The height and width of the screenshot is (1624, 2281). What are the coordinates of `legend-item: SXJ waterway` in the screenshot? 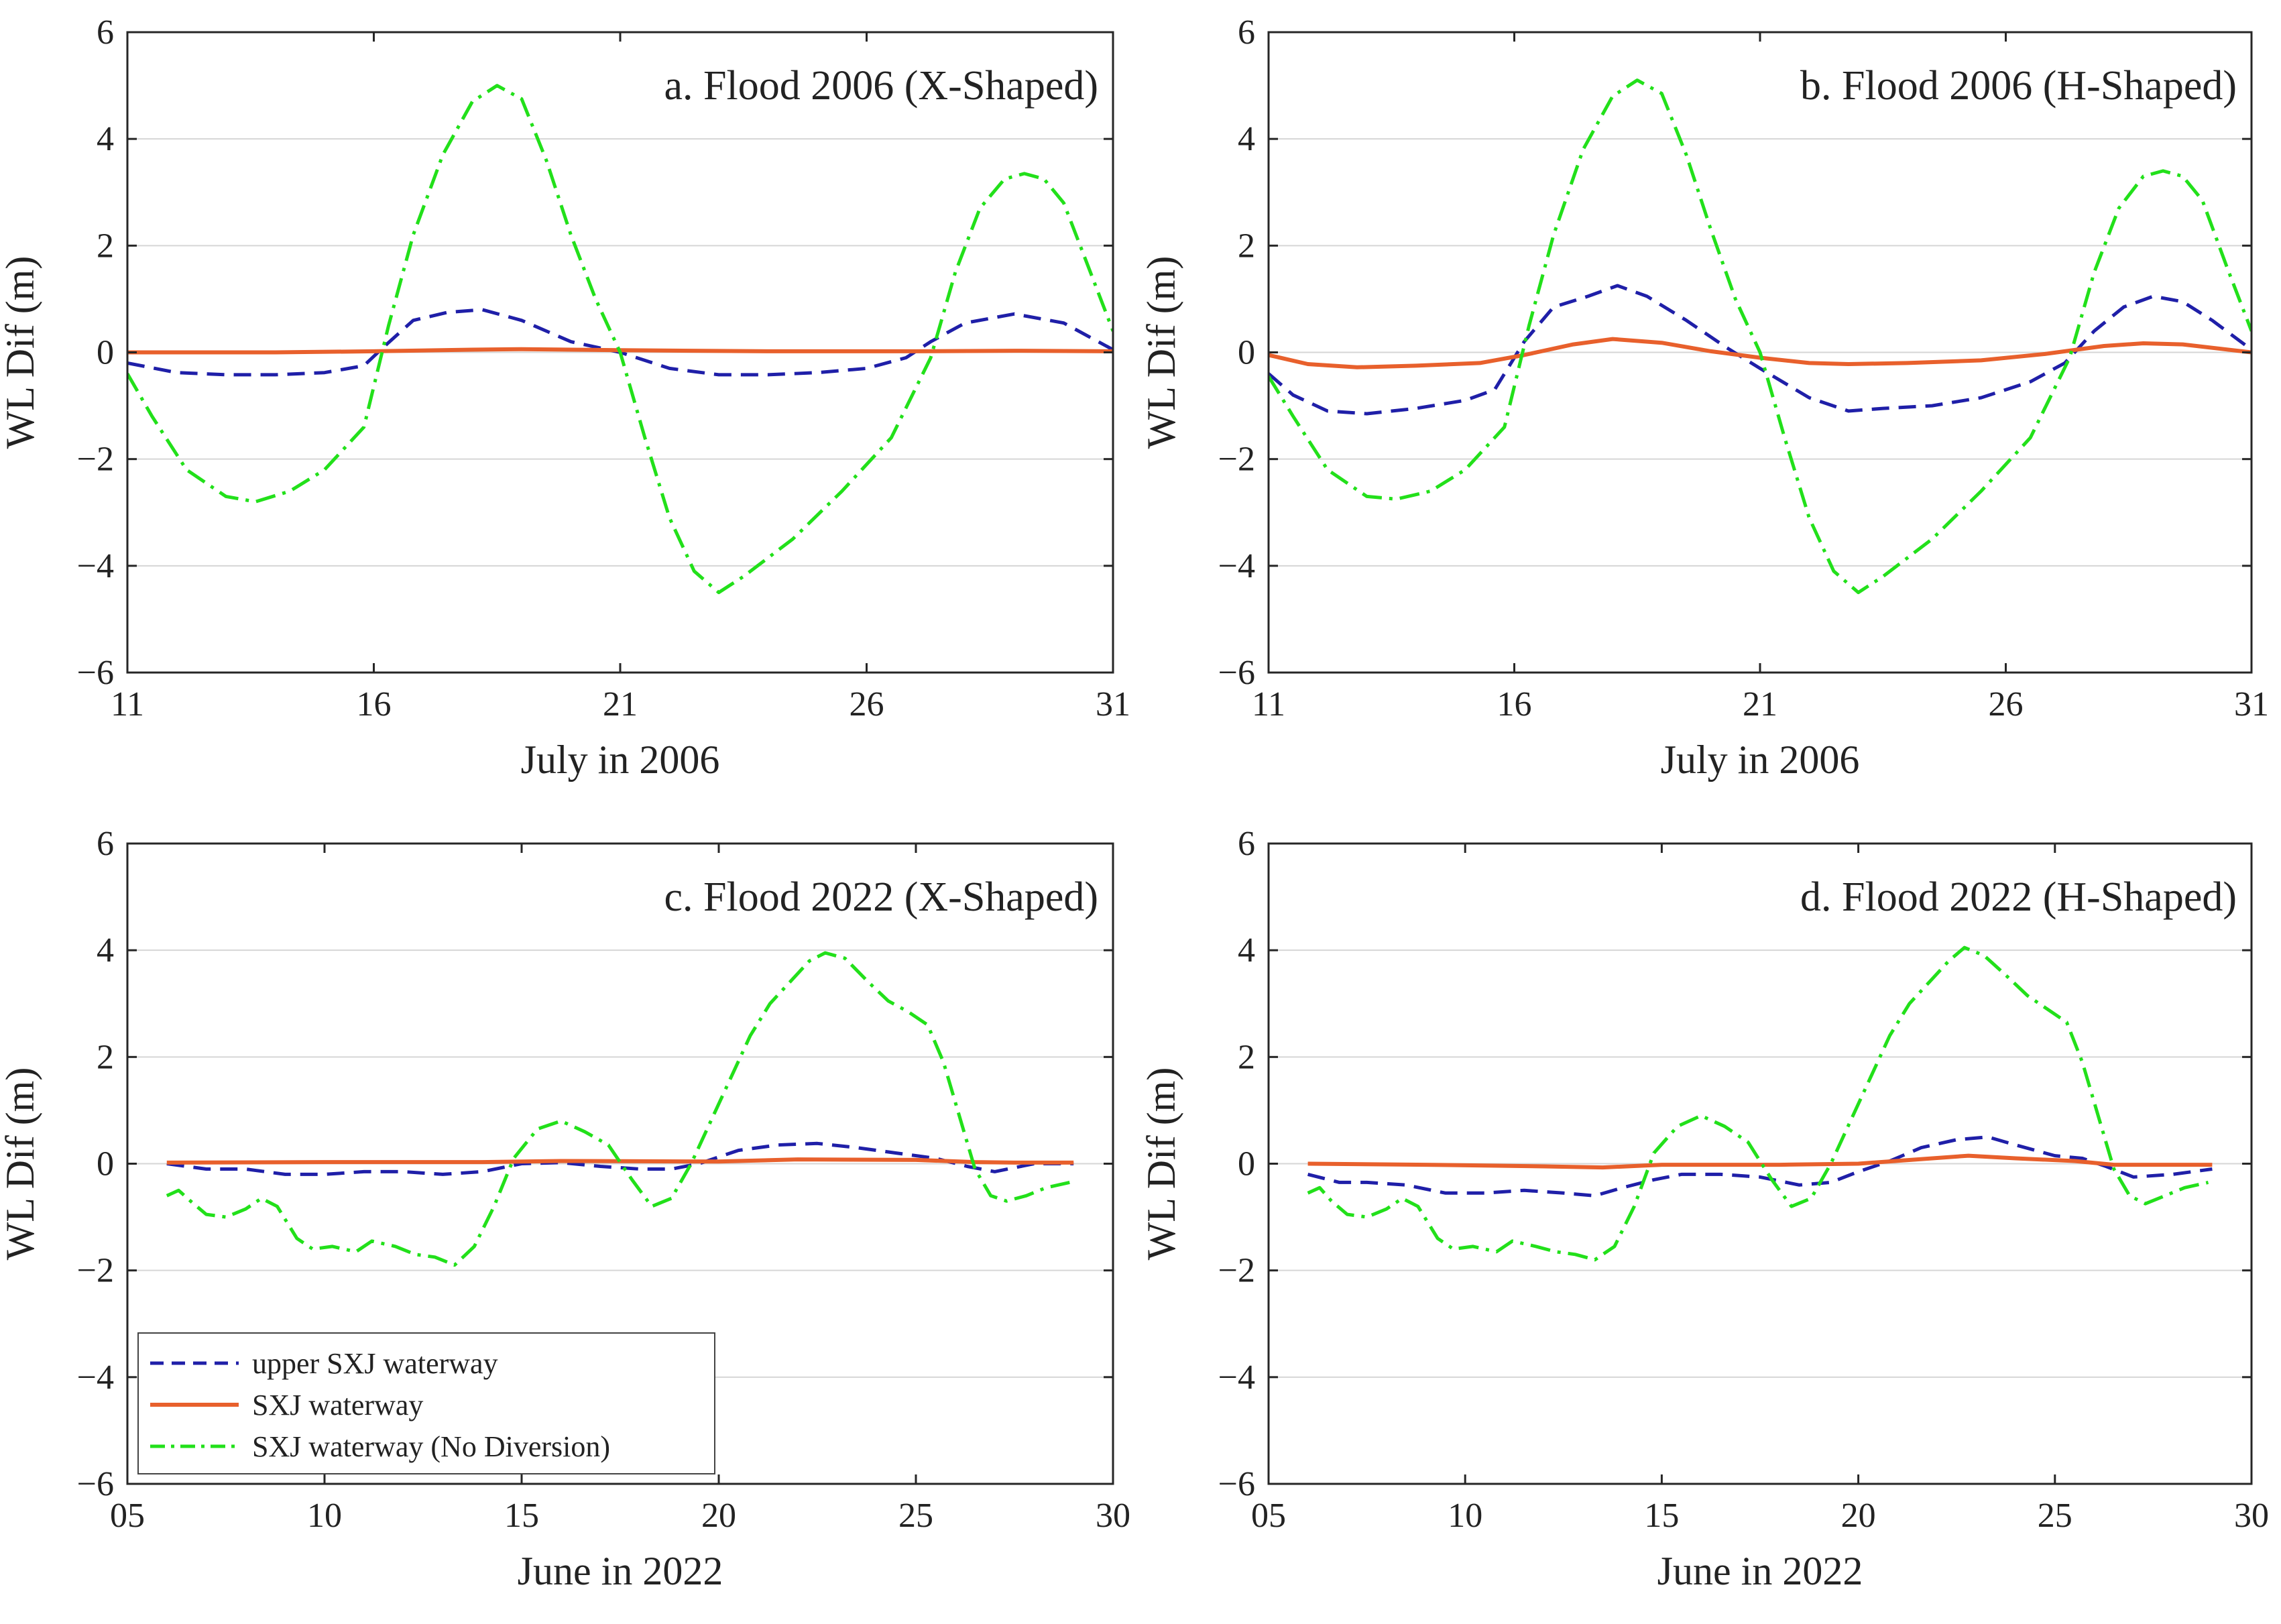 It's located at (286, 1405).